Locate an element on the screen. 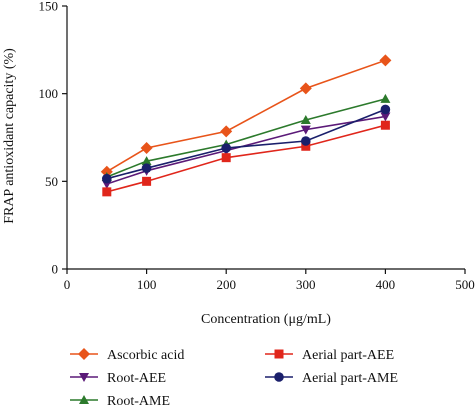 The width and height of the screenshot is (476, 409). legend-item: Root-AME is located at coordinates (120, 401).